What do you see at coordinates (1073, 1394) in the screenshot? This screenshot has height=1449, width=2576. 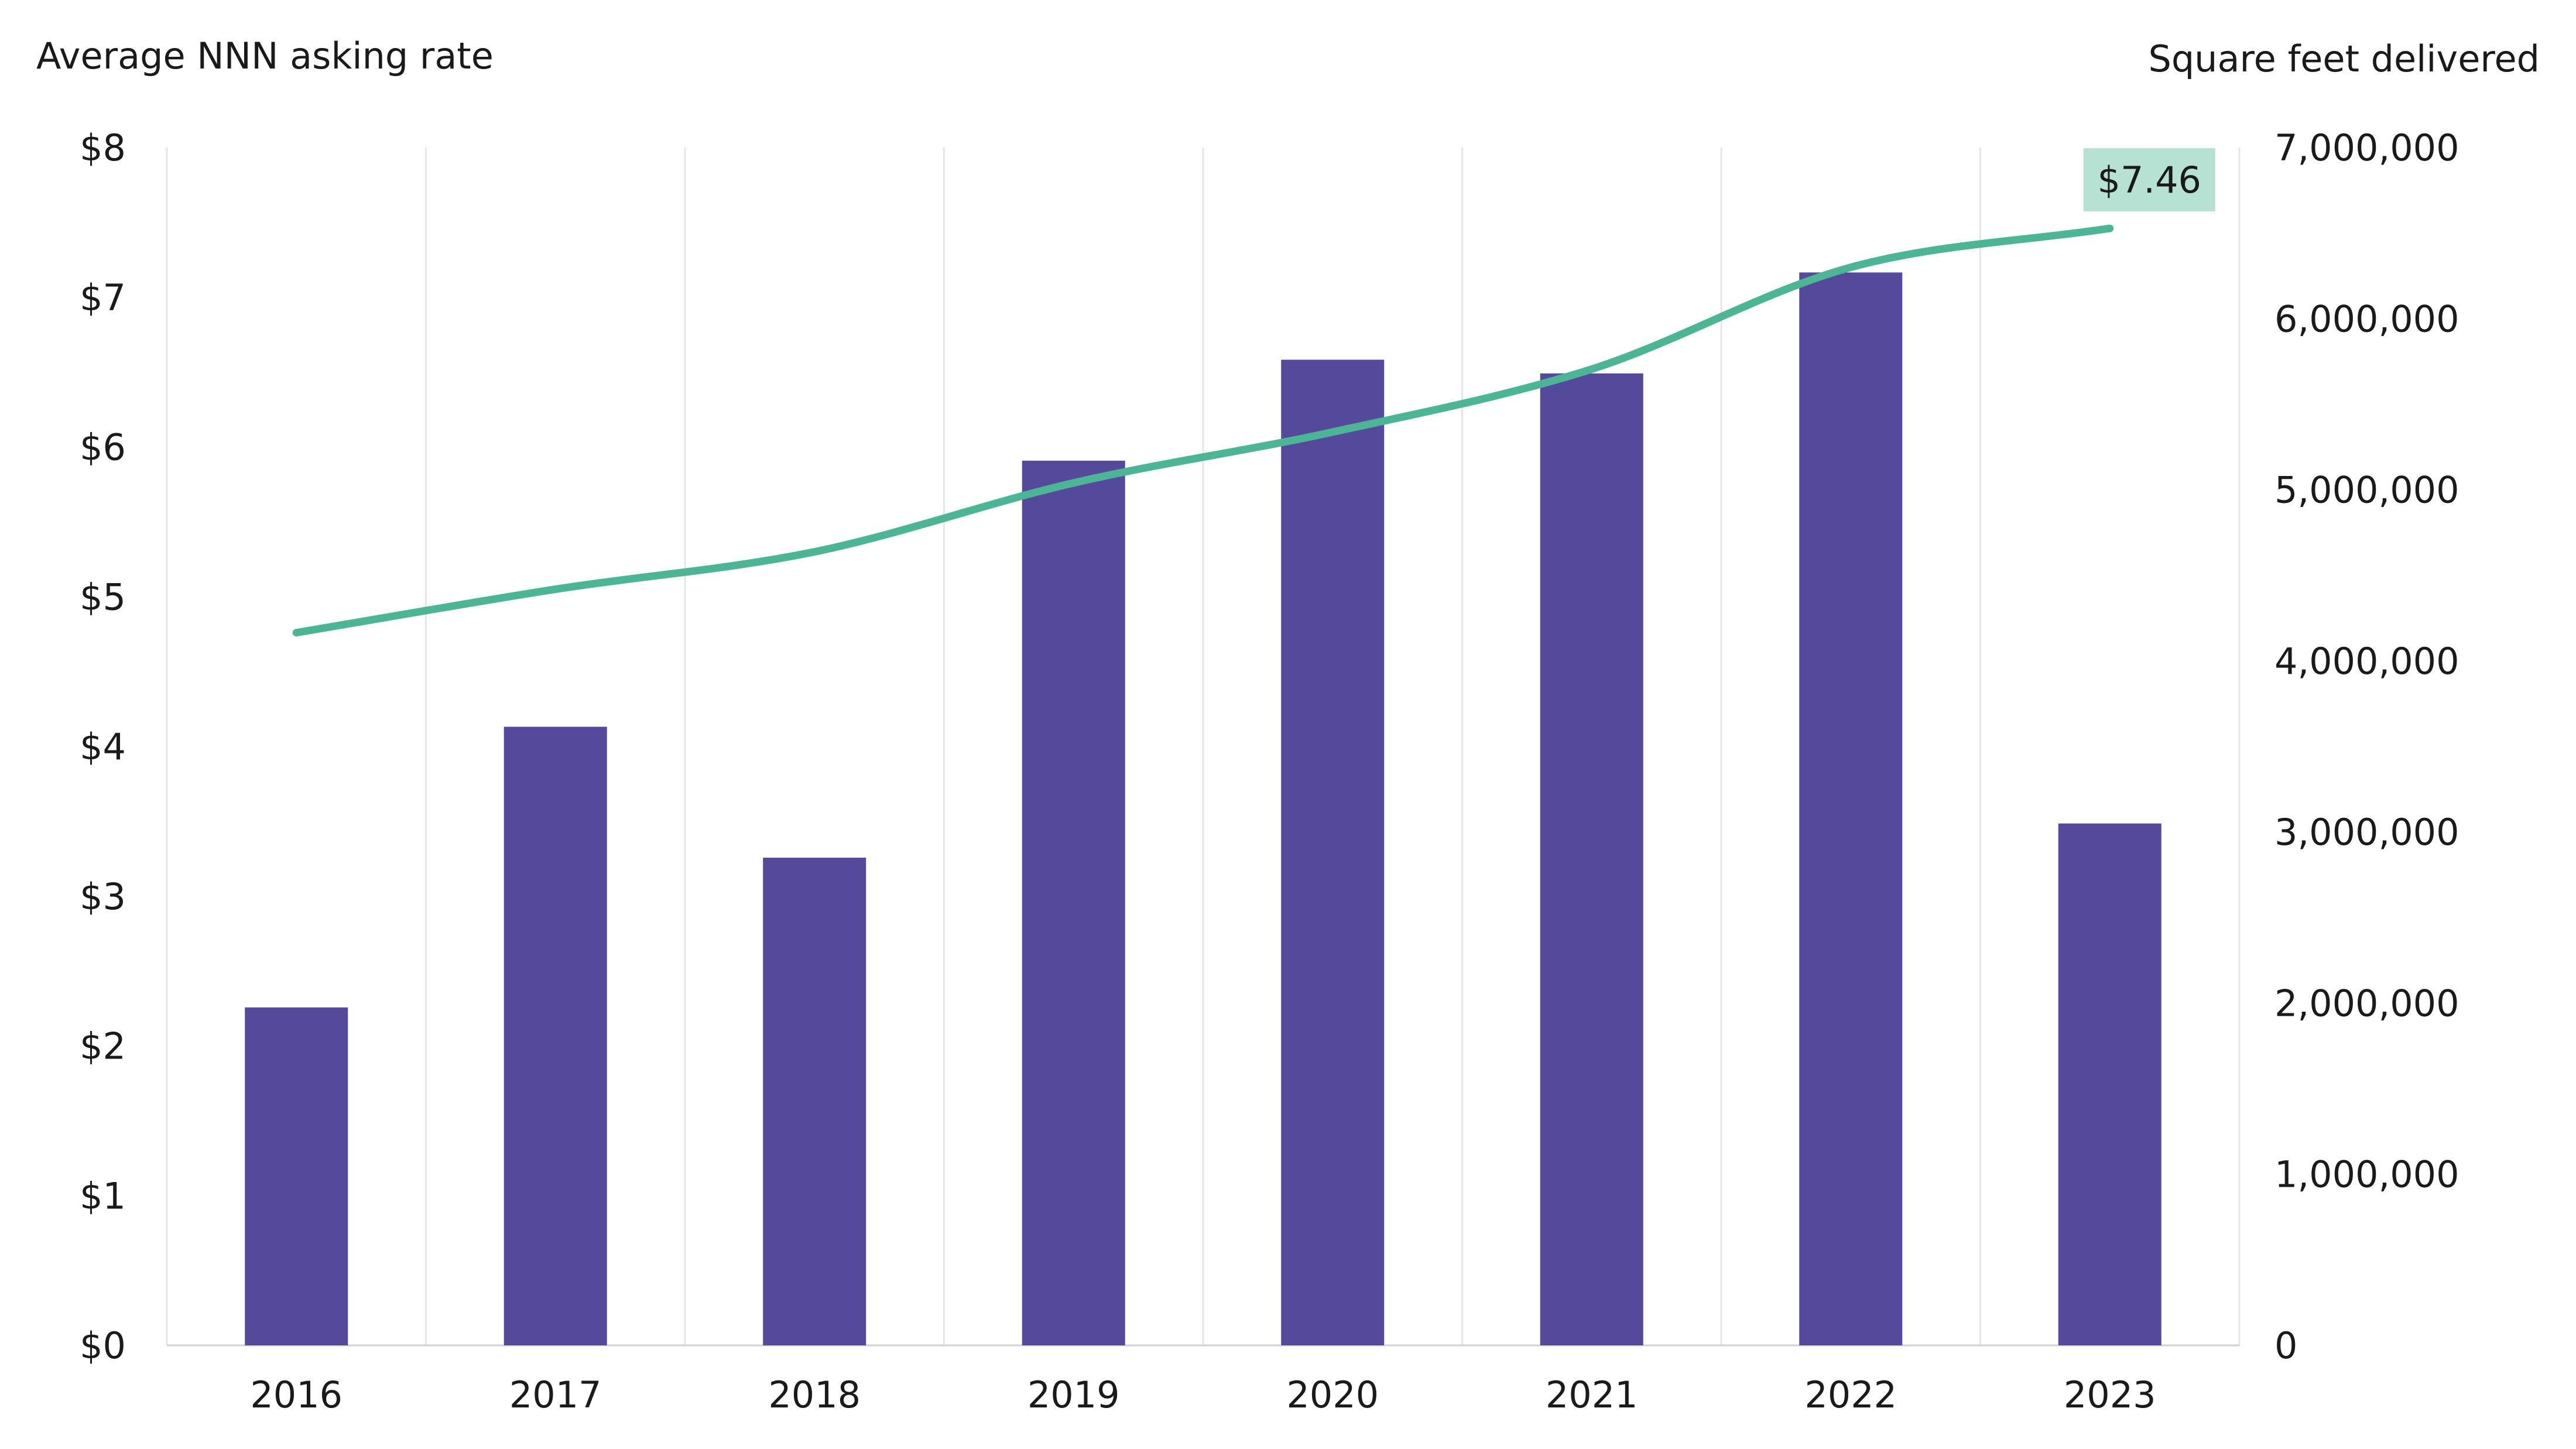 I see `x-tick-label: 2019` at bounding box center [1073, 1394].